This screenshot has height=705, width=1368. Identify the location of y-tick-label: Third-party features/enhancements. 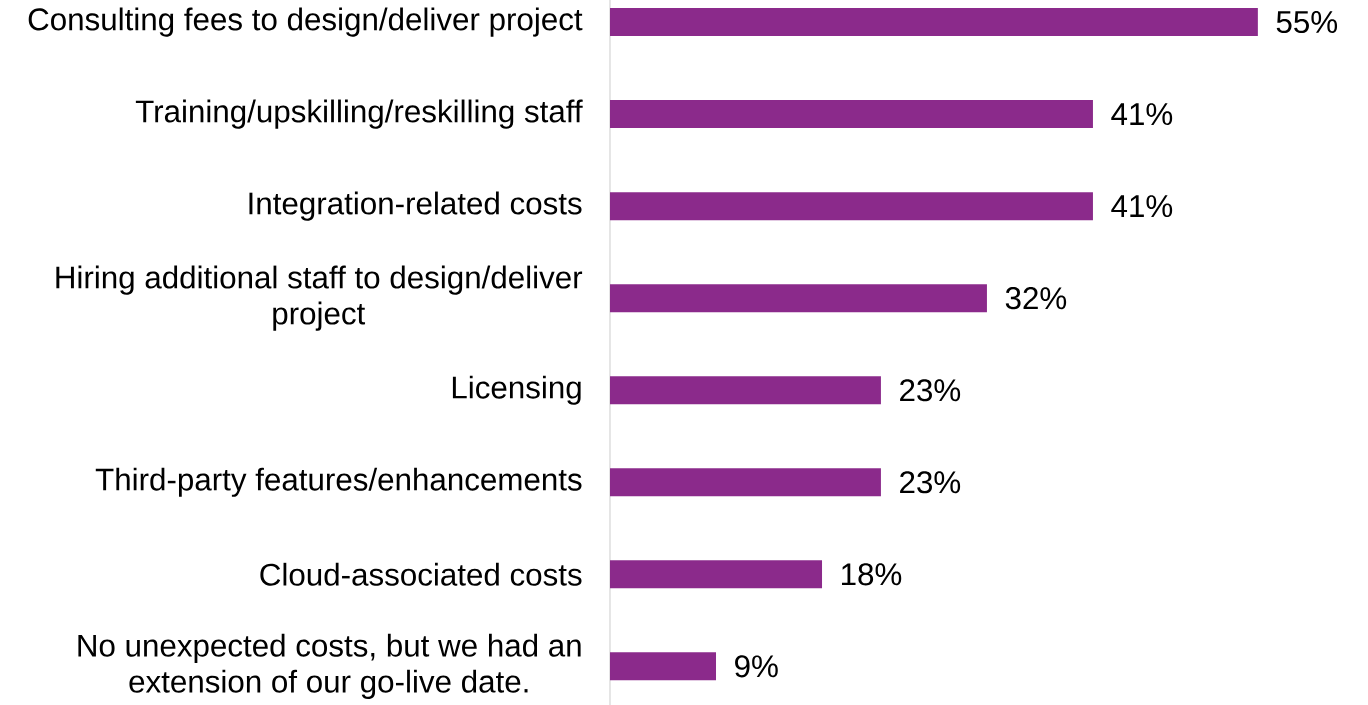
(338, 482).